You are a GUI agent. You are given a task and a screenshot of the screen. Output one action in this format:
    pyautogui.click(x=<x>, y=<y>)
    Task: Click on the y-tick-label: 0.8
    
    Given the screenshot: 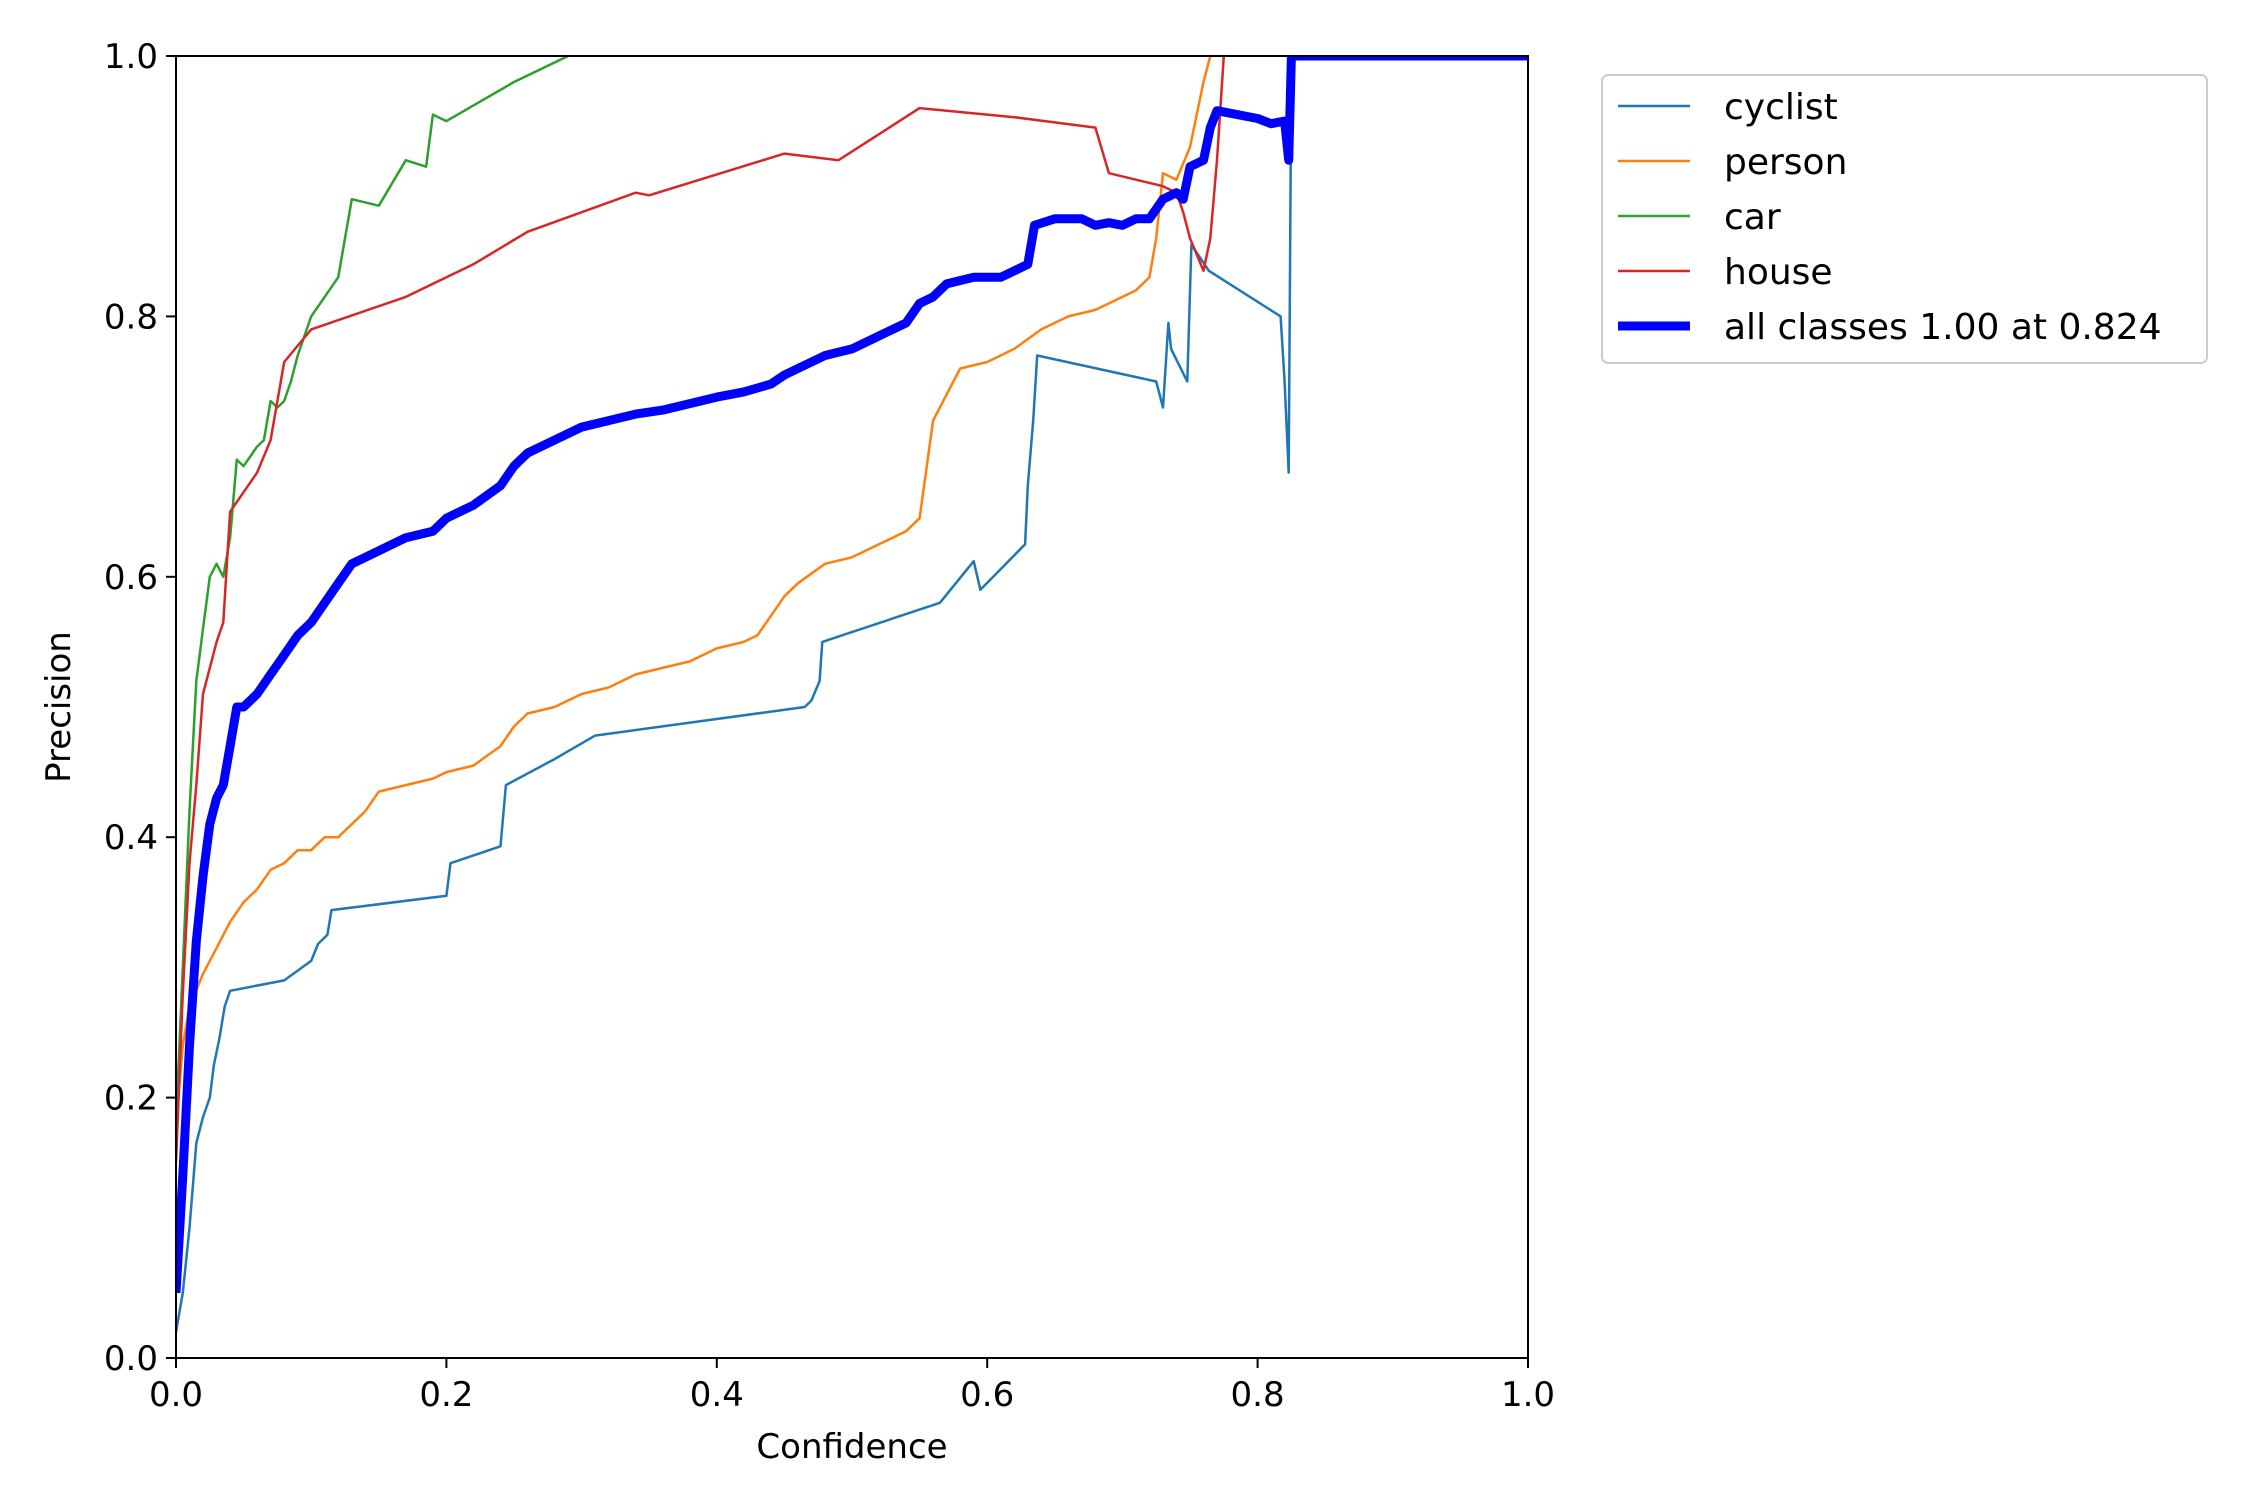 What is the action you would take?
    pyautogui.click(x=131, y=317)
    